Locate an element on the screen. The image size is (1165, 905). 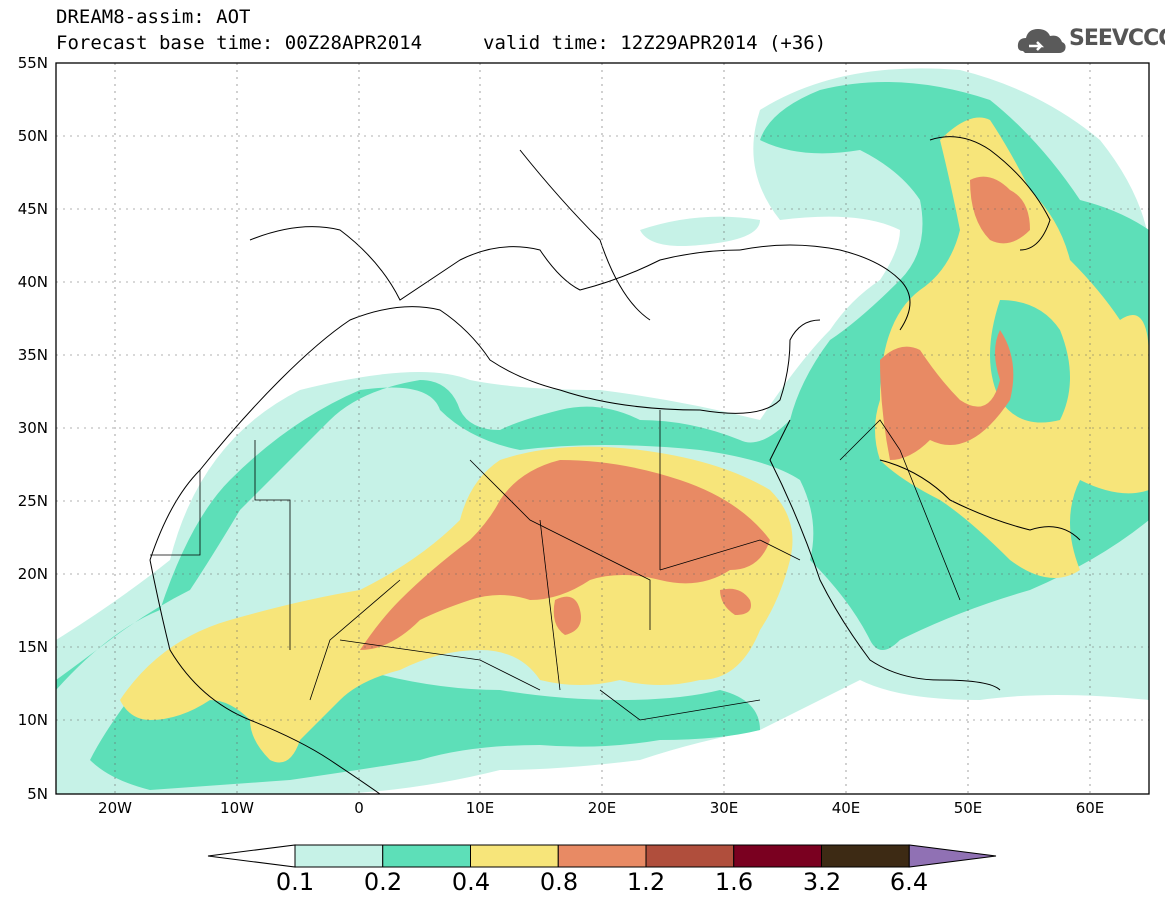
aot-band-0.8-spot2 is located at coordinates (735, 601).